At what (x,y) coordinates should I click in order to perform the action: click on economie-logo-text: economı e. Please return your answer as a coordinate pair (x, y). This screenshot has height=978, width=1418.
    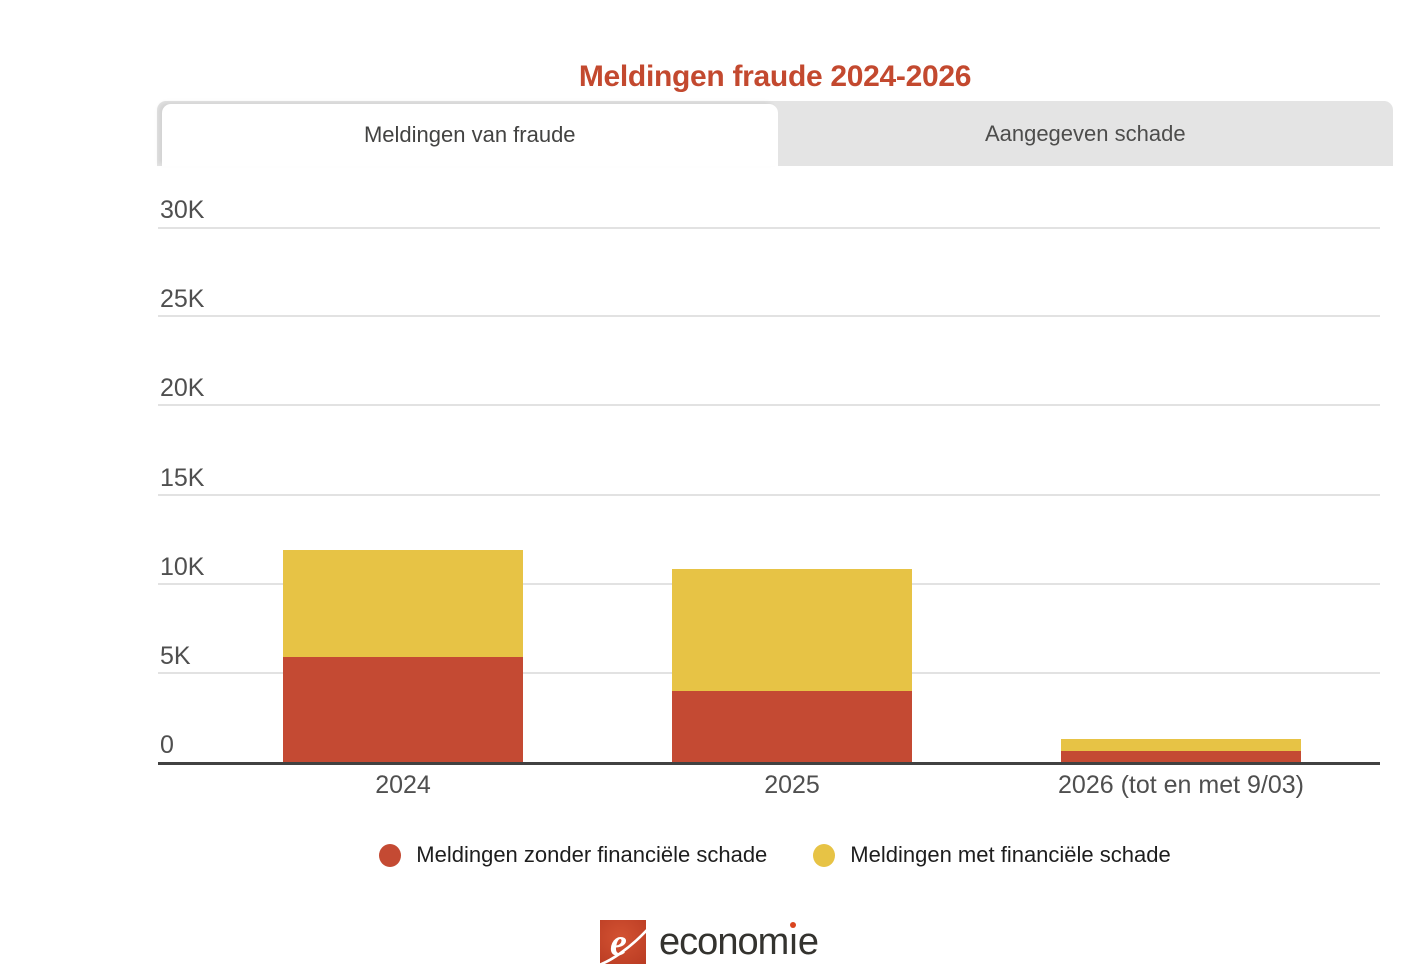
    Looking at the image, I should click on (739, 942).